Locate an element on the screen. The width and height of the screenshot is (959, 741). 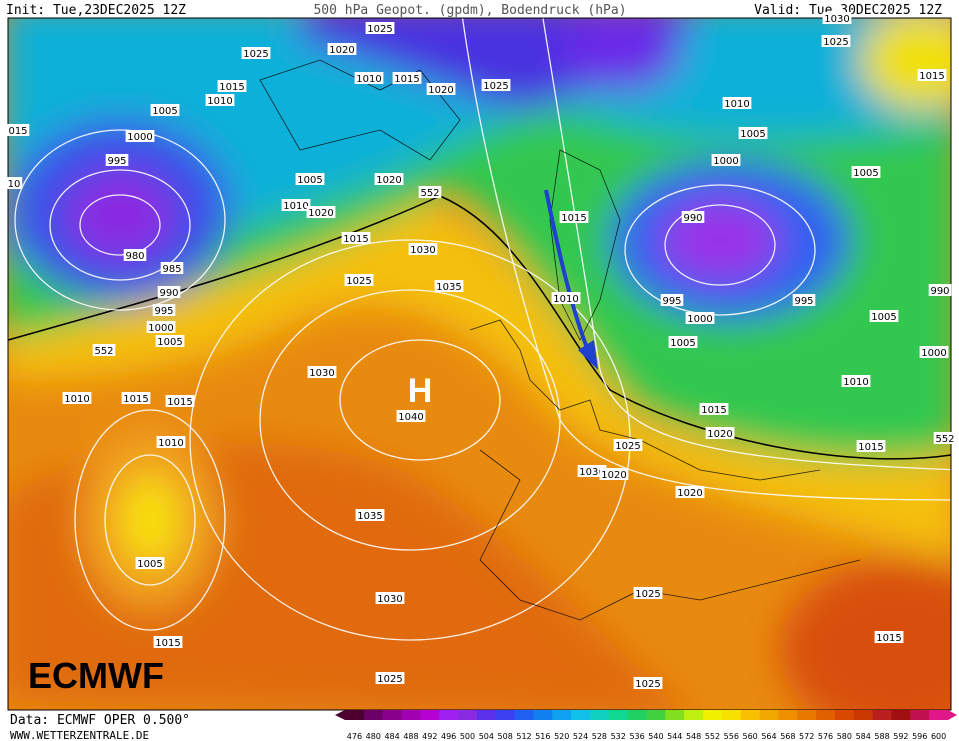
colorbar-label: 496 is located at coordinates (448, 736).